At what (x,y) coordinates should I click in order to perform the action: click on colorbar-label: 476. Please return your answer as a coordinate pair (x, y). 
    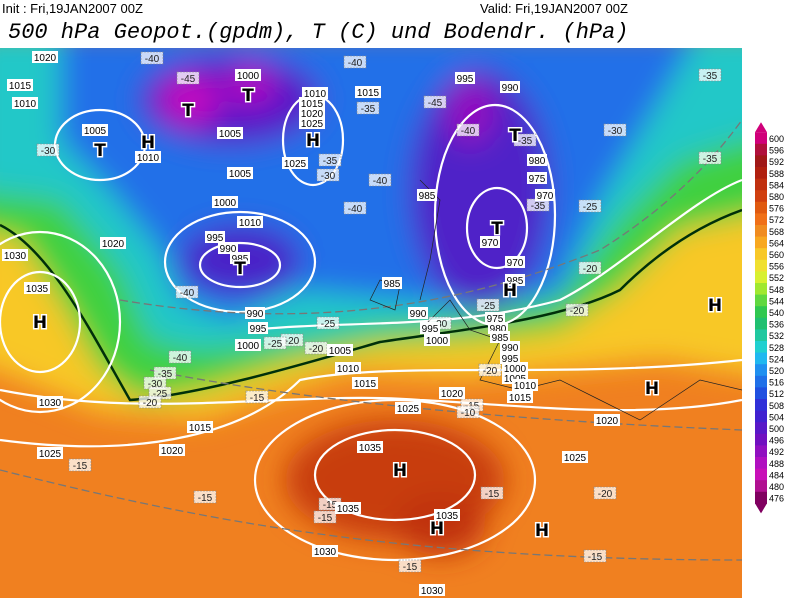
    Looking at the image, I should click on (776, 499).